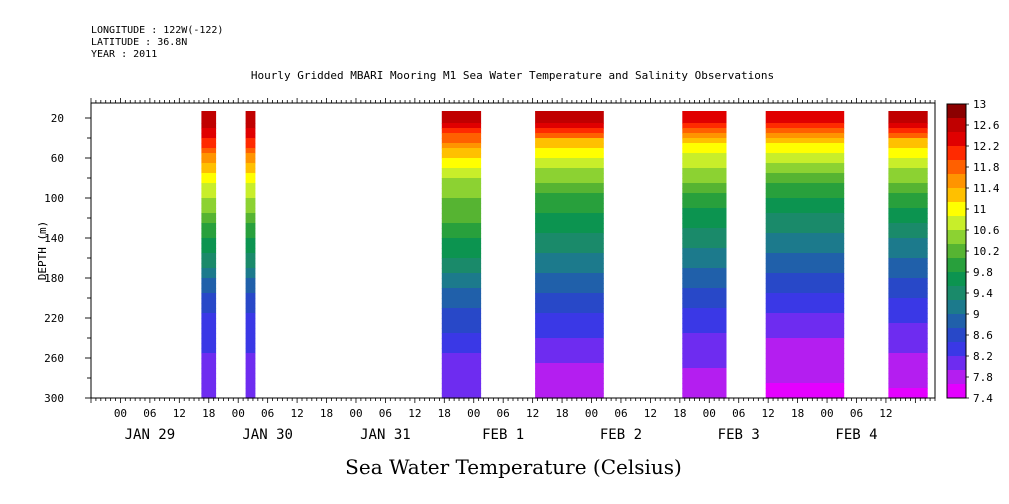  I want to click on colorbar-label: 10.6, so click(986, 230).